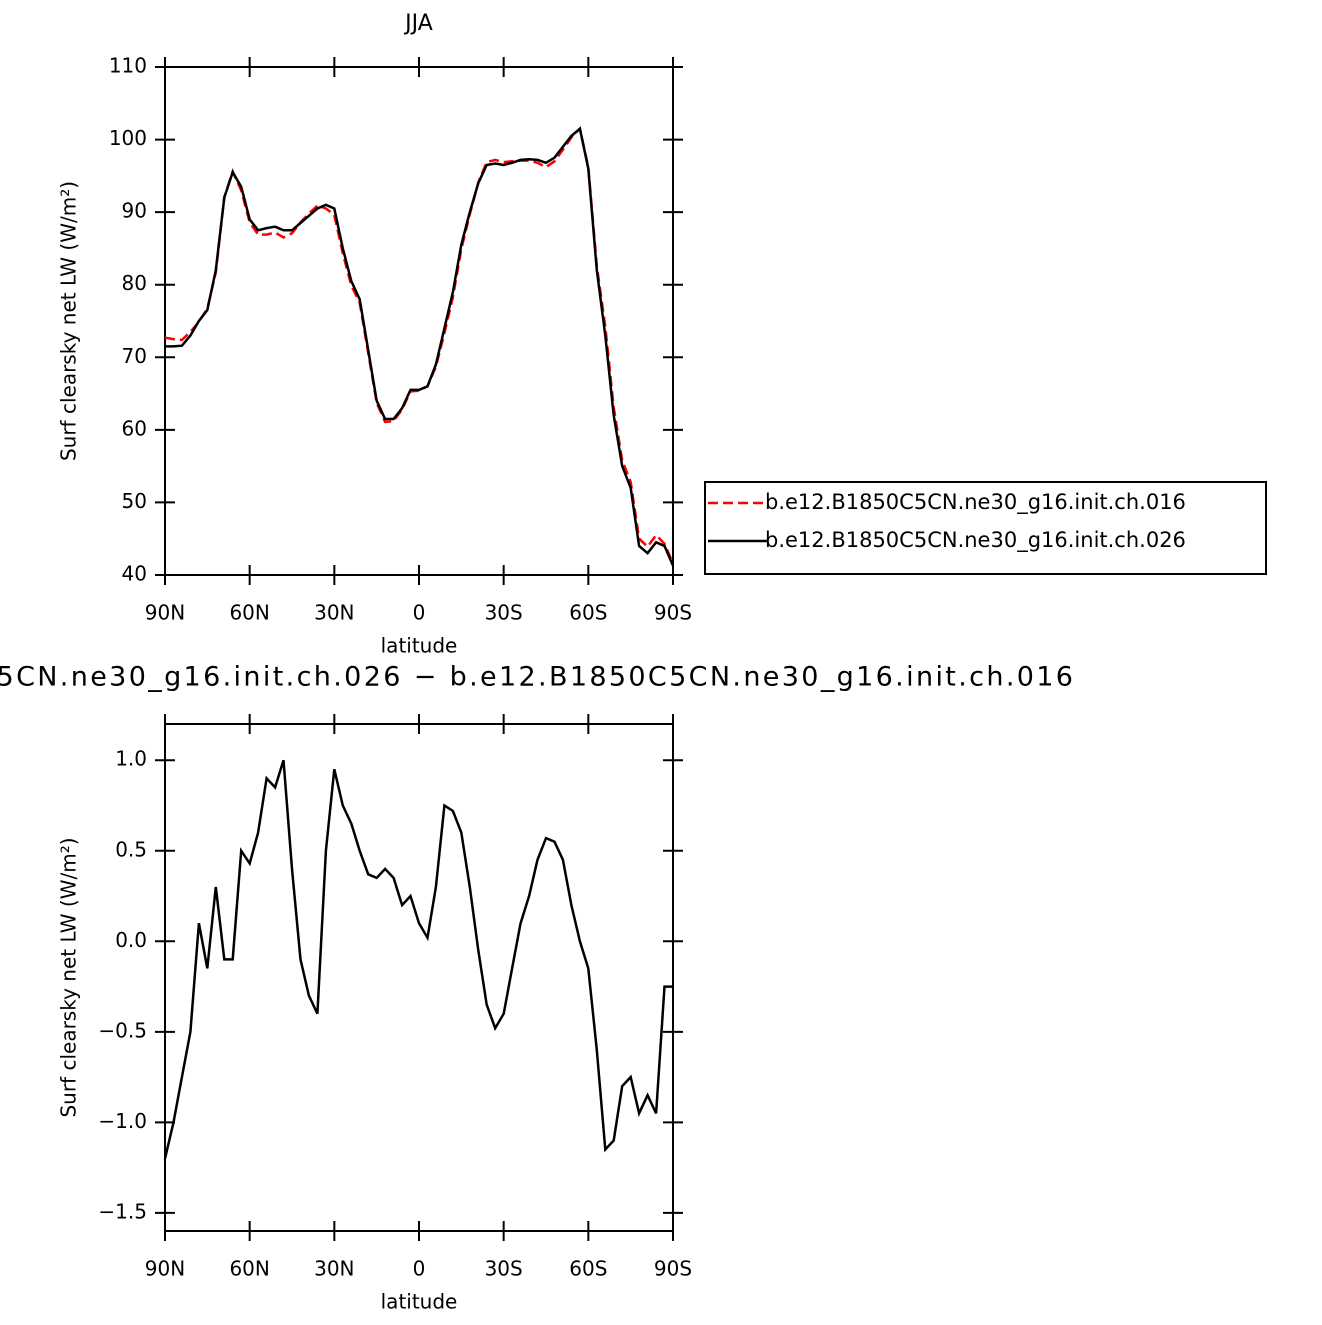 The width and height of the screenshot is (1322, 1325). I want to click on y-tick-label: 1.0, so click(131, 759).